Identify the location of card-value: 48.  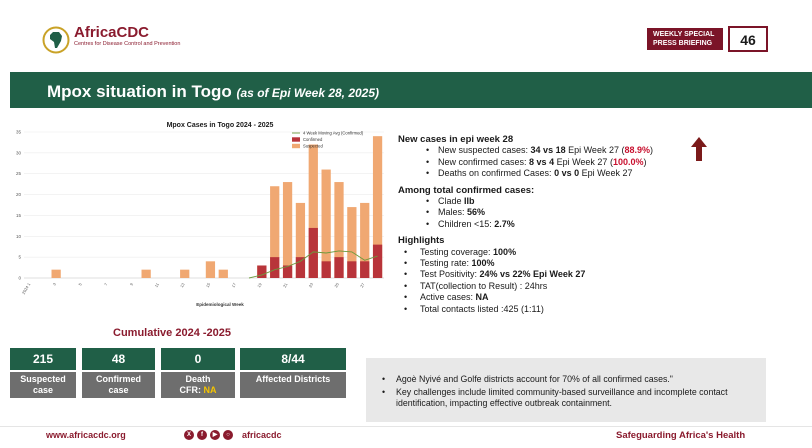
(118, 359).